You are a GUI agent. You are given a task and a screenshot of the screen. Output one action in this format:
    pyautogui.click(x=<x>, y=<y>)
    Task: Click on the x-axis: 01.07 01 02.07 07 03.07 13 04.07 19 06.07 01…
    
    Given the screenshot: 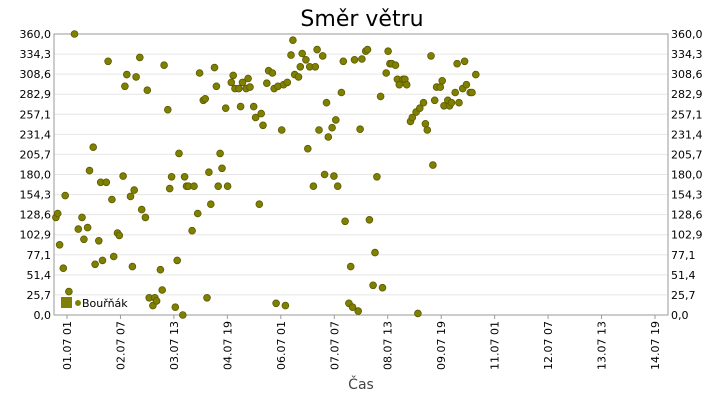 What is the action you would take?
    pyautogui.click(x=361, y=342)
    